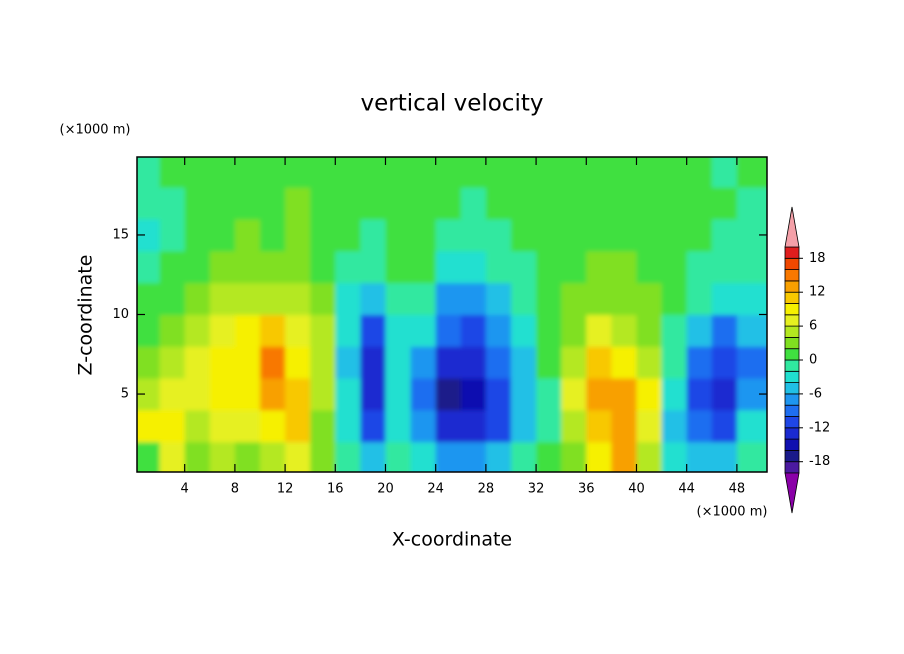 This screenshot has height=654, width=904. What do you see at coordinates (737, 489) in the screenshot?
I see `x-tick-label: 48` at bounding box center [737, 489].